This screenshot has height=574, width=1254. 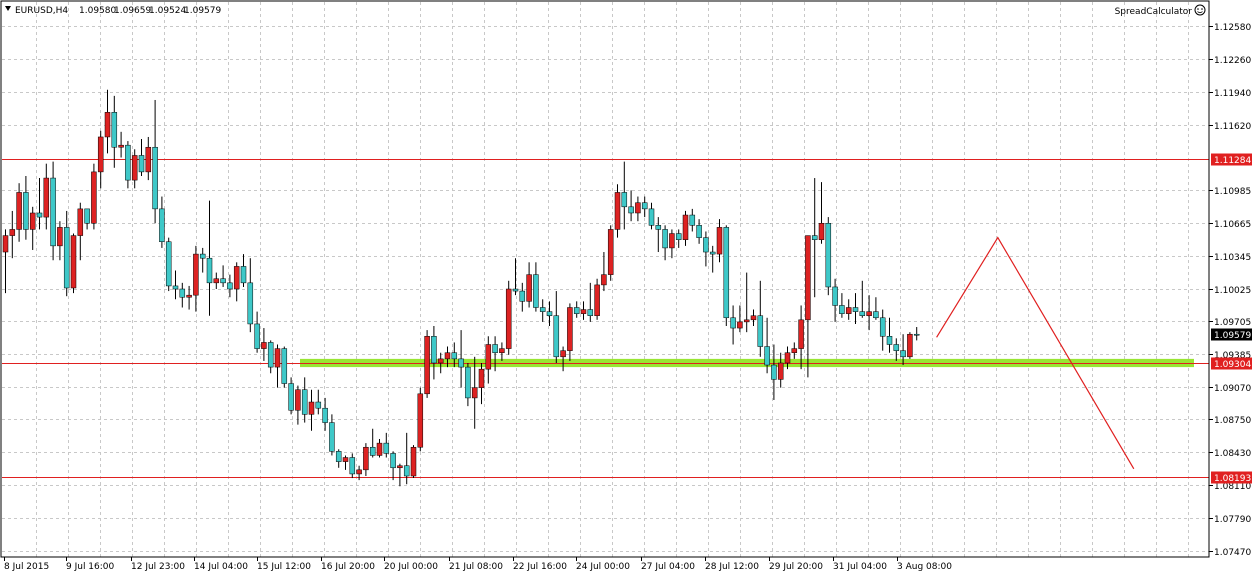 I want to click on x-tick-label: 22 Jul 16:00, so click(x=540, y=567).